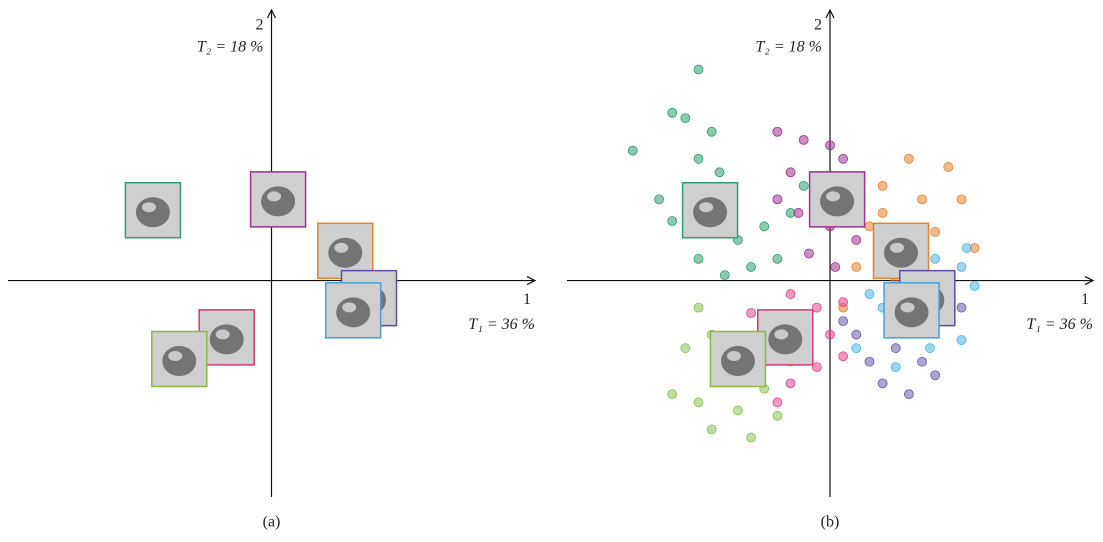  I want to click on panel-caption: (a), so click(272, 522).